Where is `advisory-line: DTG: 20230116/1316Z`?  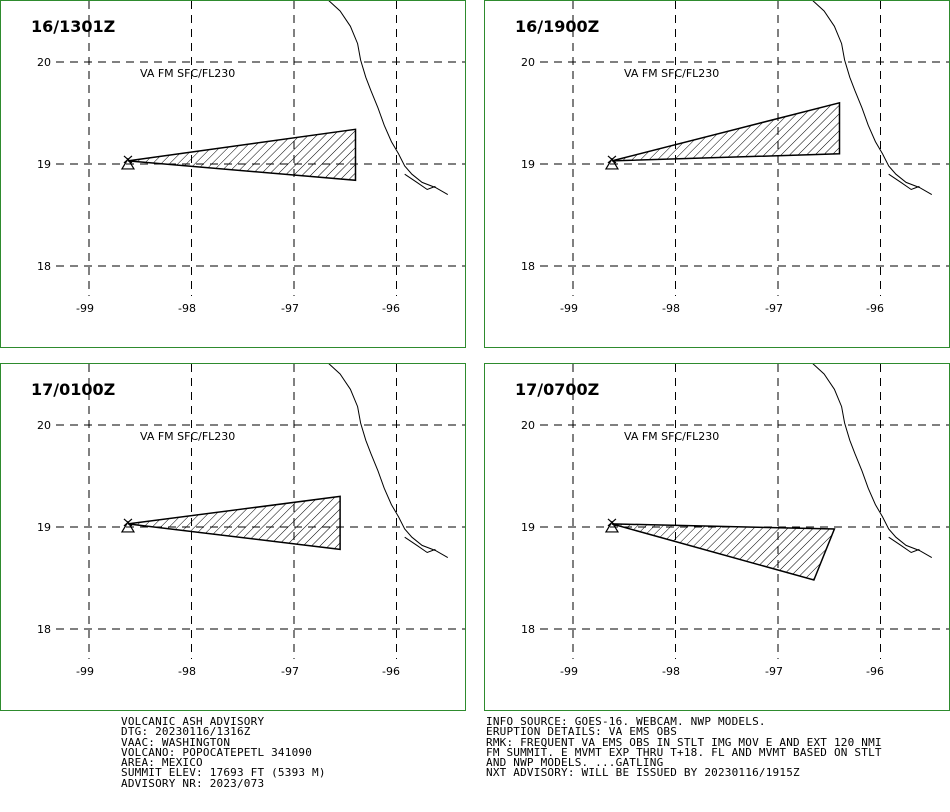
advisory-line: DTG: 20230116/1316Z is located at coordinates (186, 732).